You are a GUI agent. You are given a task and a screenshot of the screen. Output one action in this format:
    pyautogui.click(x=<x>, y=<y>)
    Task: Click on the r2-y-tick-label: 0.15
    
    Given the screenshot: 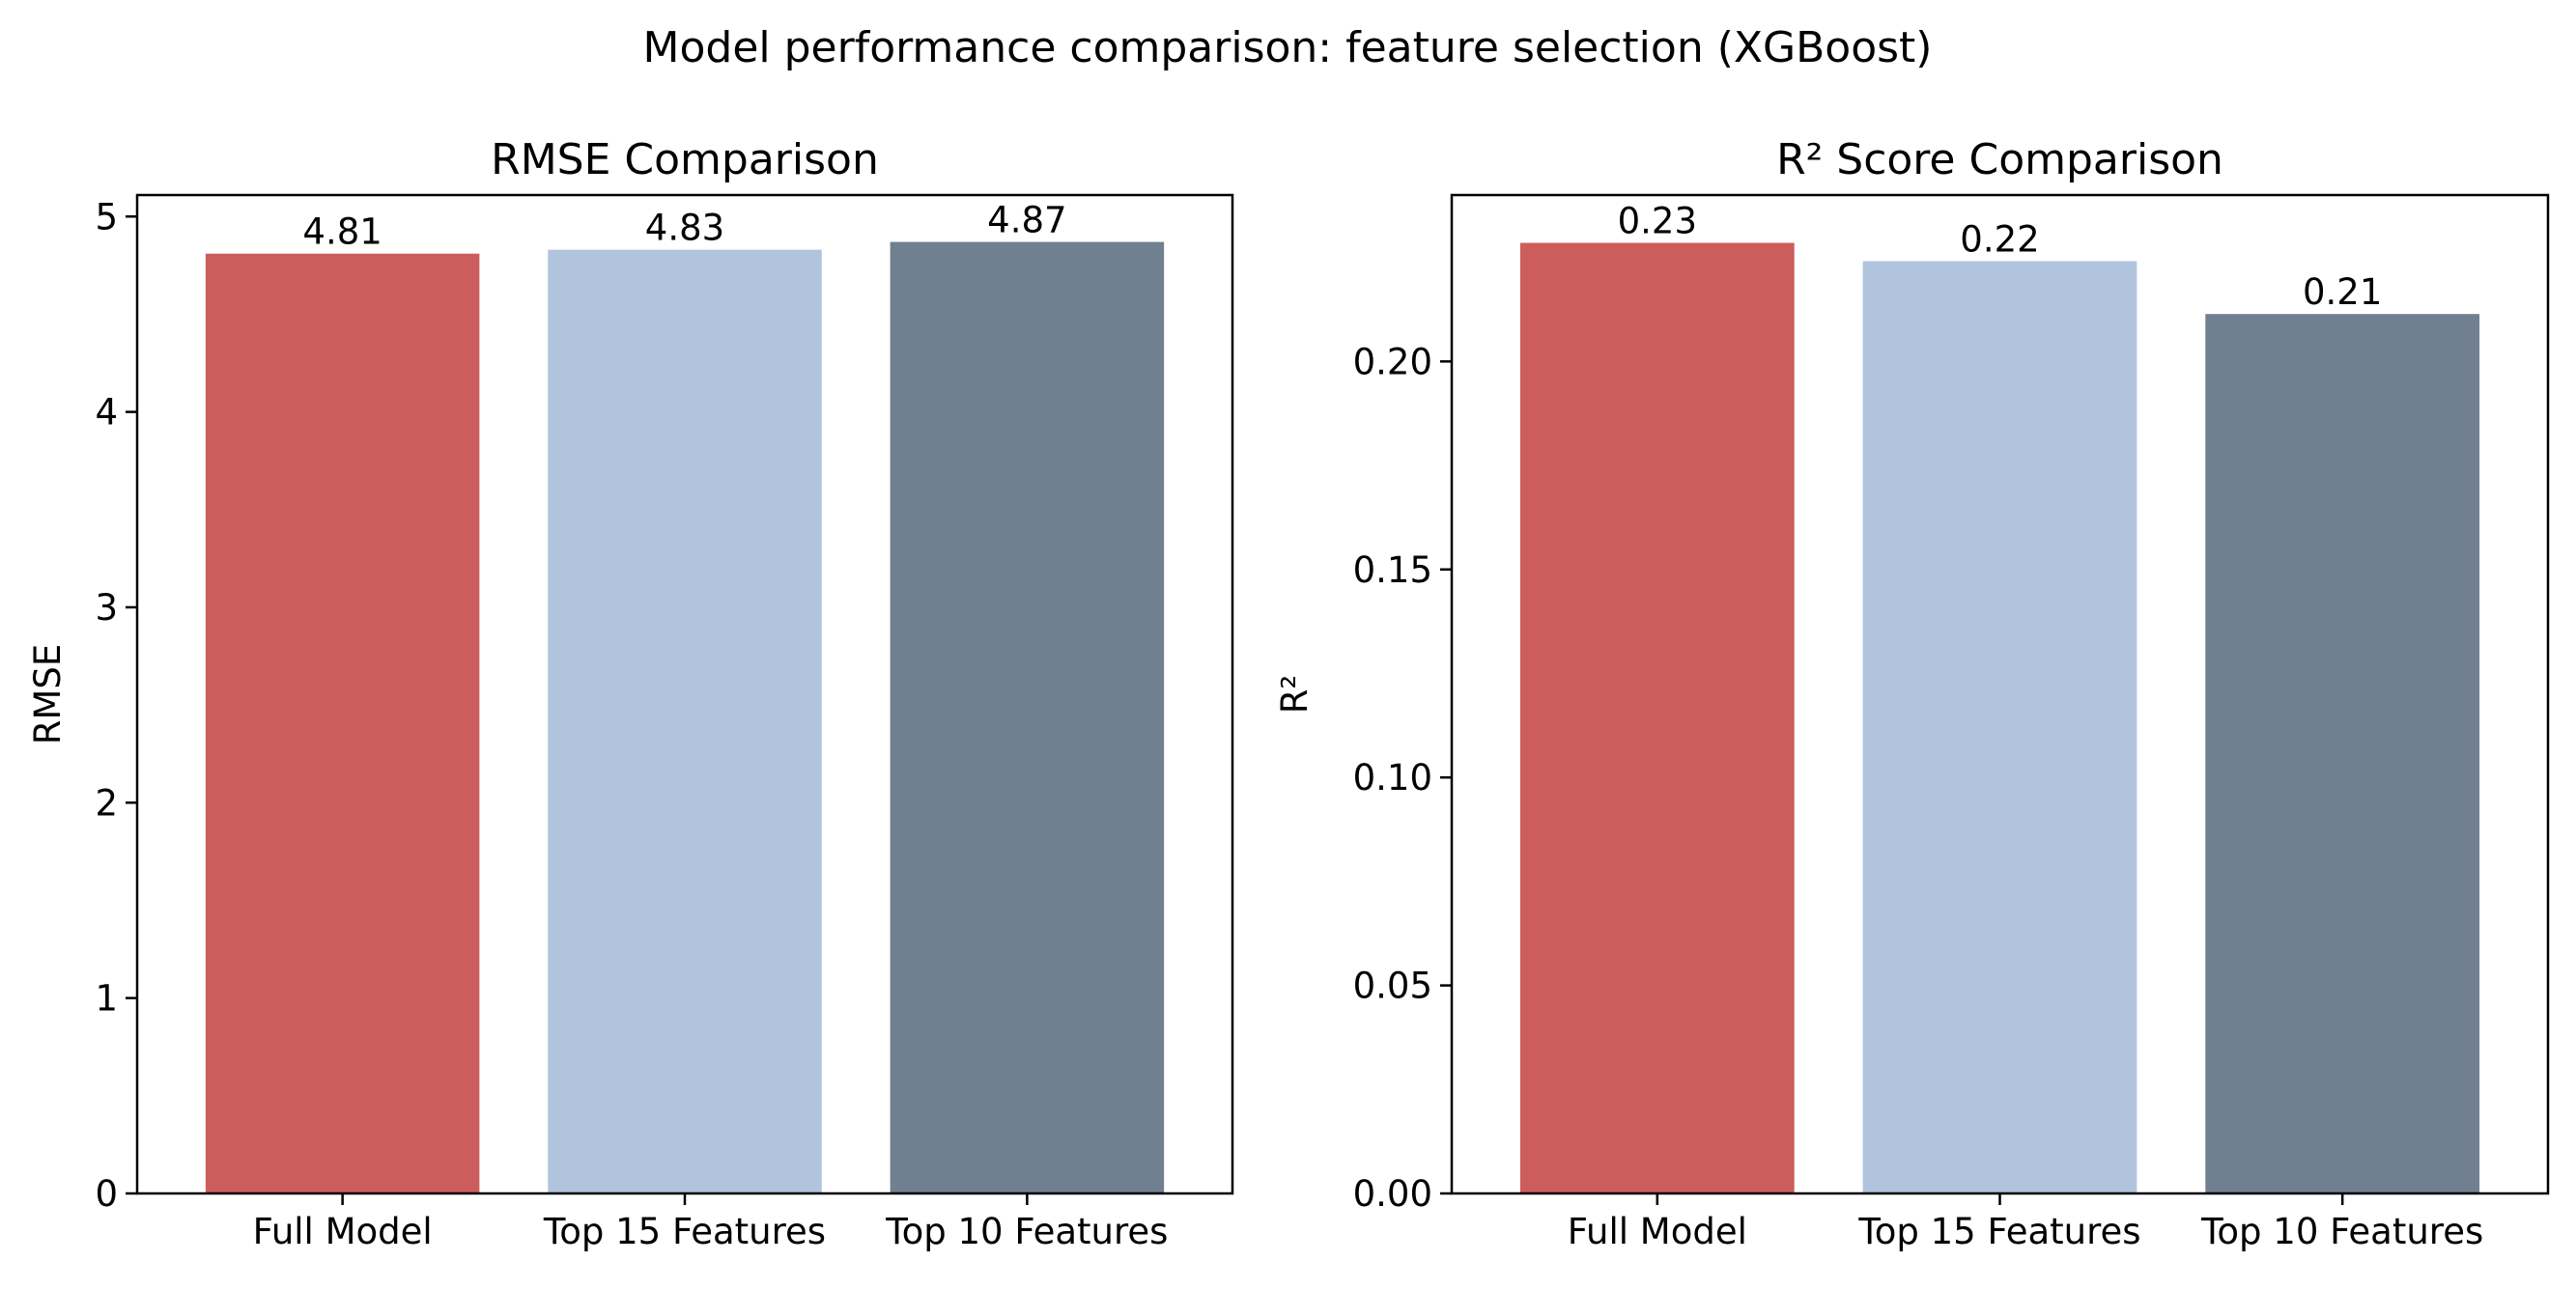 What is the action you would take?
    pyautogui.click(x=1392, y=570)
    